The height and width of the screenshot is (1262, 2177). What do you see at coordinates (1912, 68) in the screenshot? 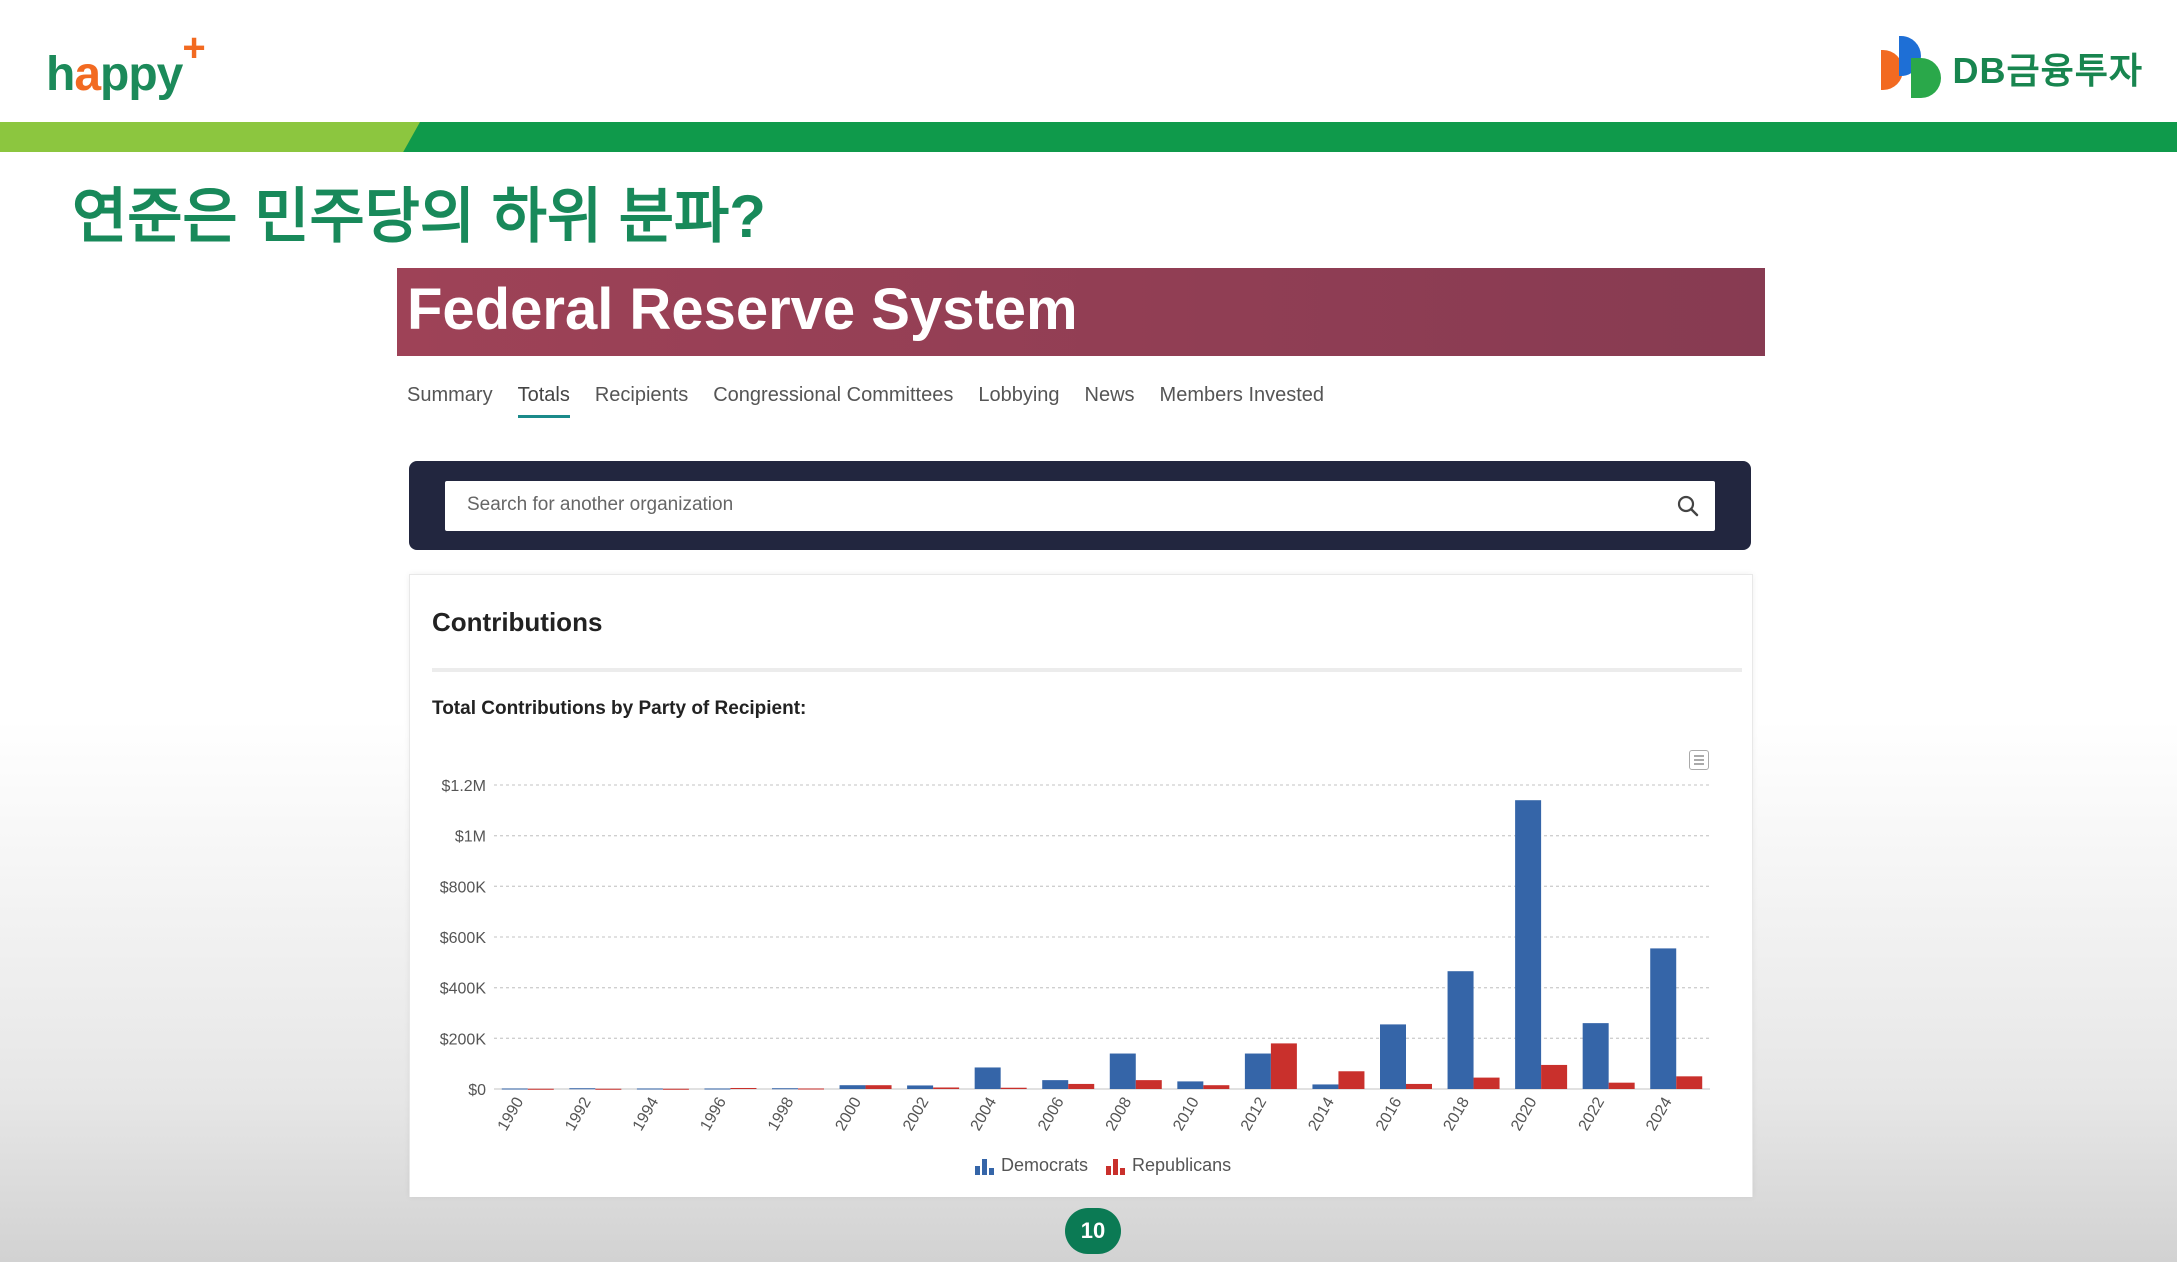
I see `db-logo-mark-icon` at bounding box center [1912, 68].